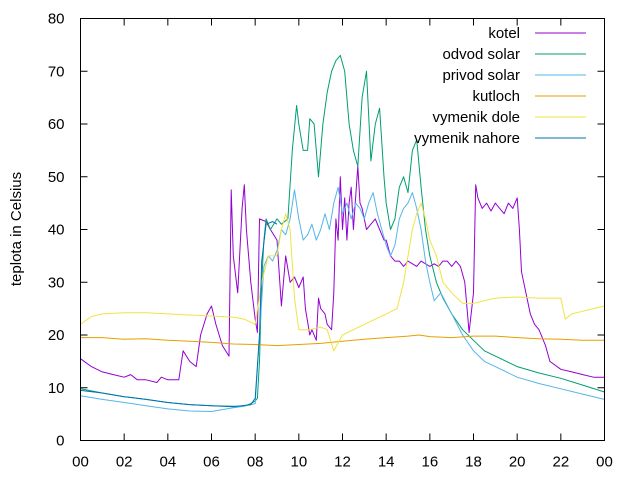 Image resolution: width=640 pixels, height=480 pixels. Describe the element at coordinates (56, 282) in the screenshot. I see `y-tick-label: 30` at that location.